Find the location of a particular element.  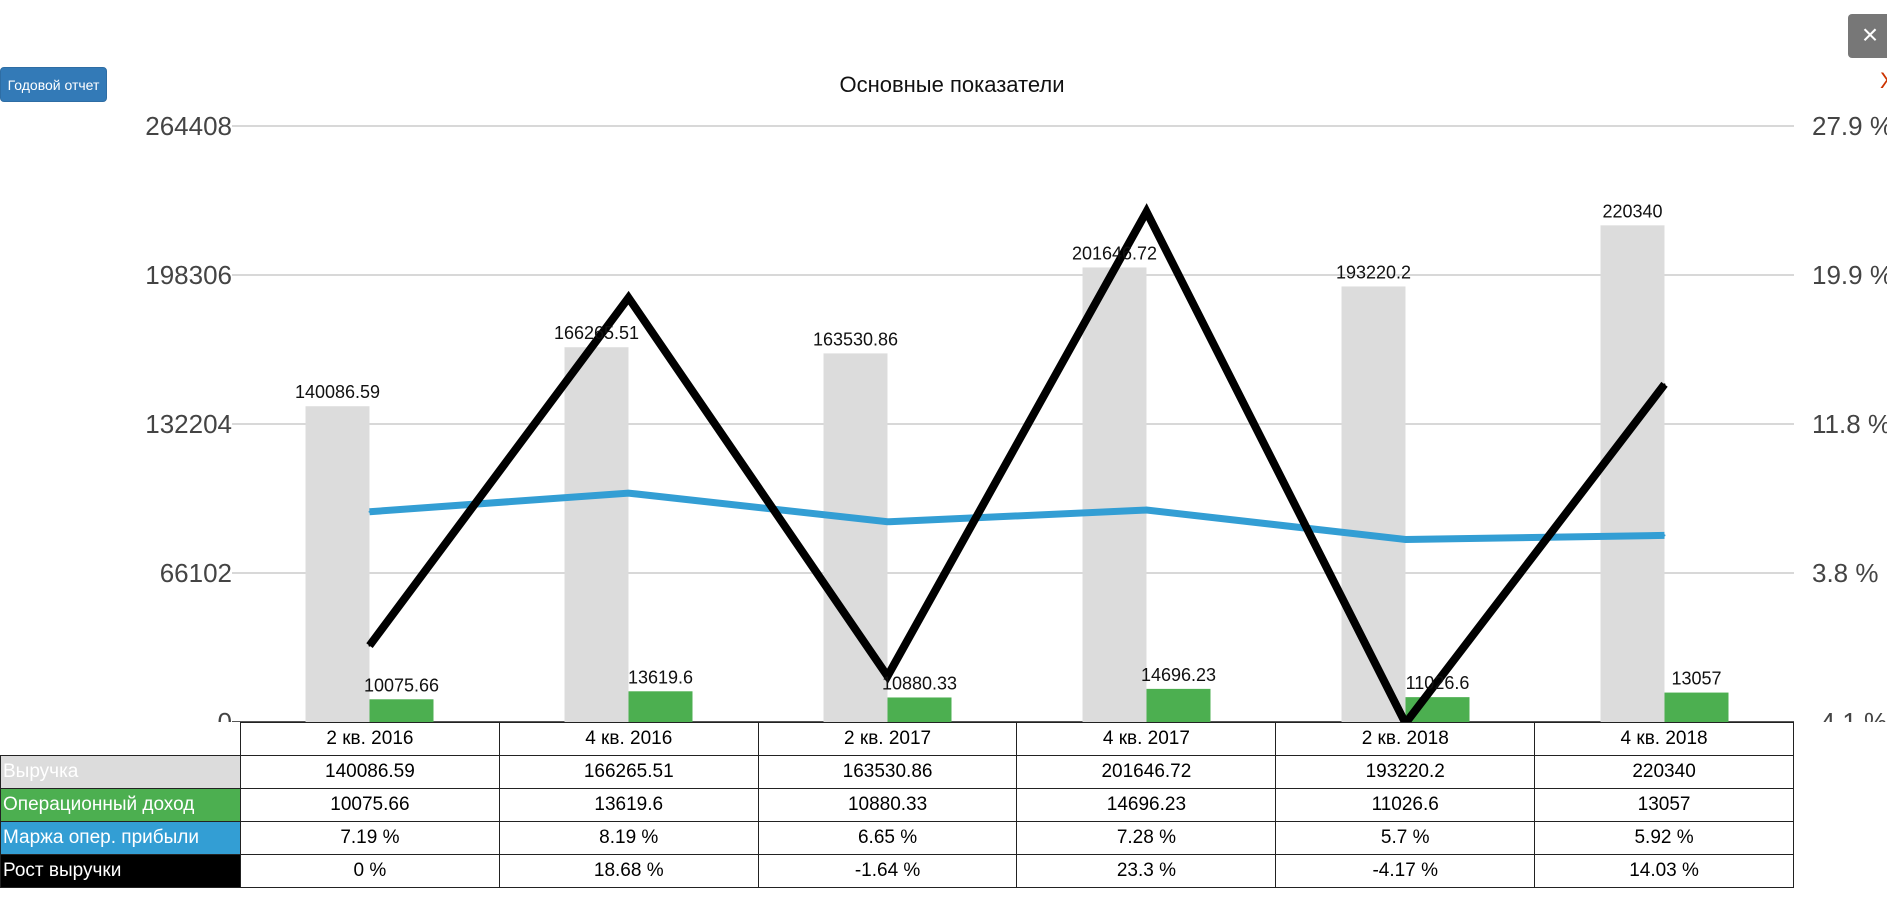

table-cell: 5.7 % is located at coordinates (1405, 838).